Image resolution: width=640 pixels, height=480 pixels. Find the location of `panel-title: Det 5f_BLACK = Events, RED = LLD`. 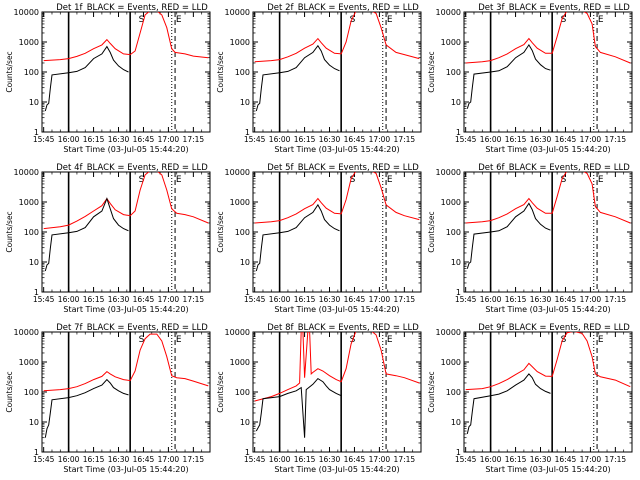

panel-title: Det 5f_BLACK = Events, RED = LLD is located at coordinates (343, 168).